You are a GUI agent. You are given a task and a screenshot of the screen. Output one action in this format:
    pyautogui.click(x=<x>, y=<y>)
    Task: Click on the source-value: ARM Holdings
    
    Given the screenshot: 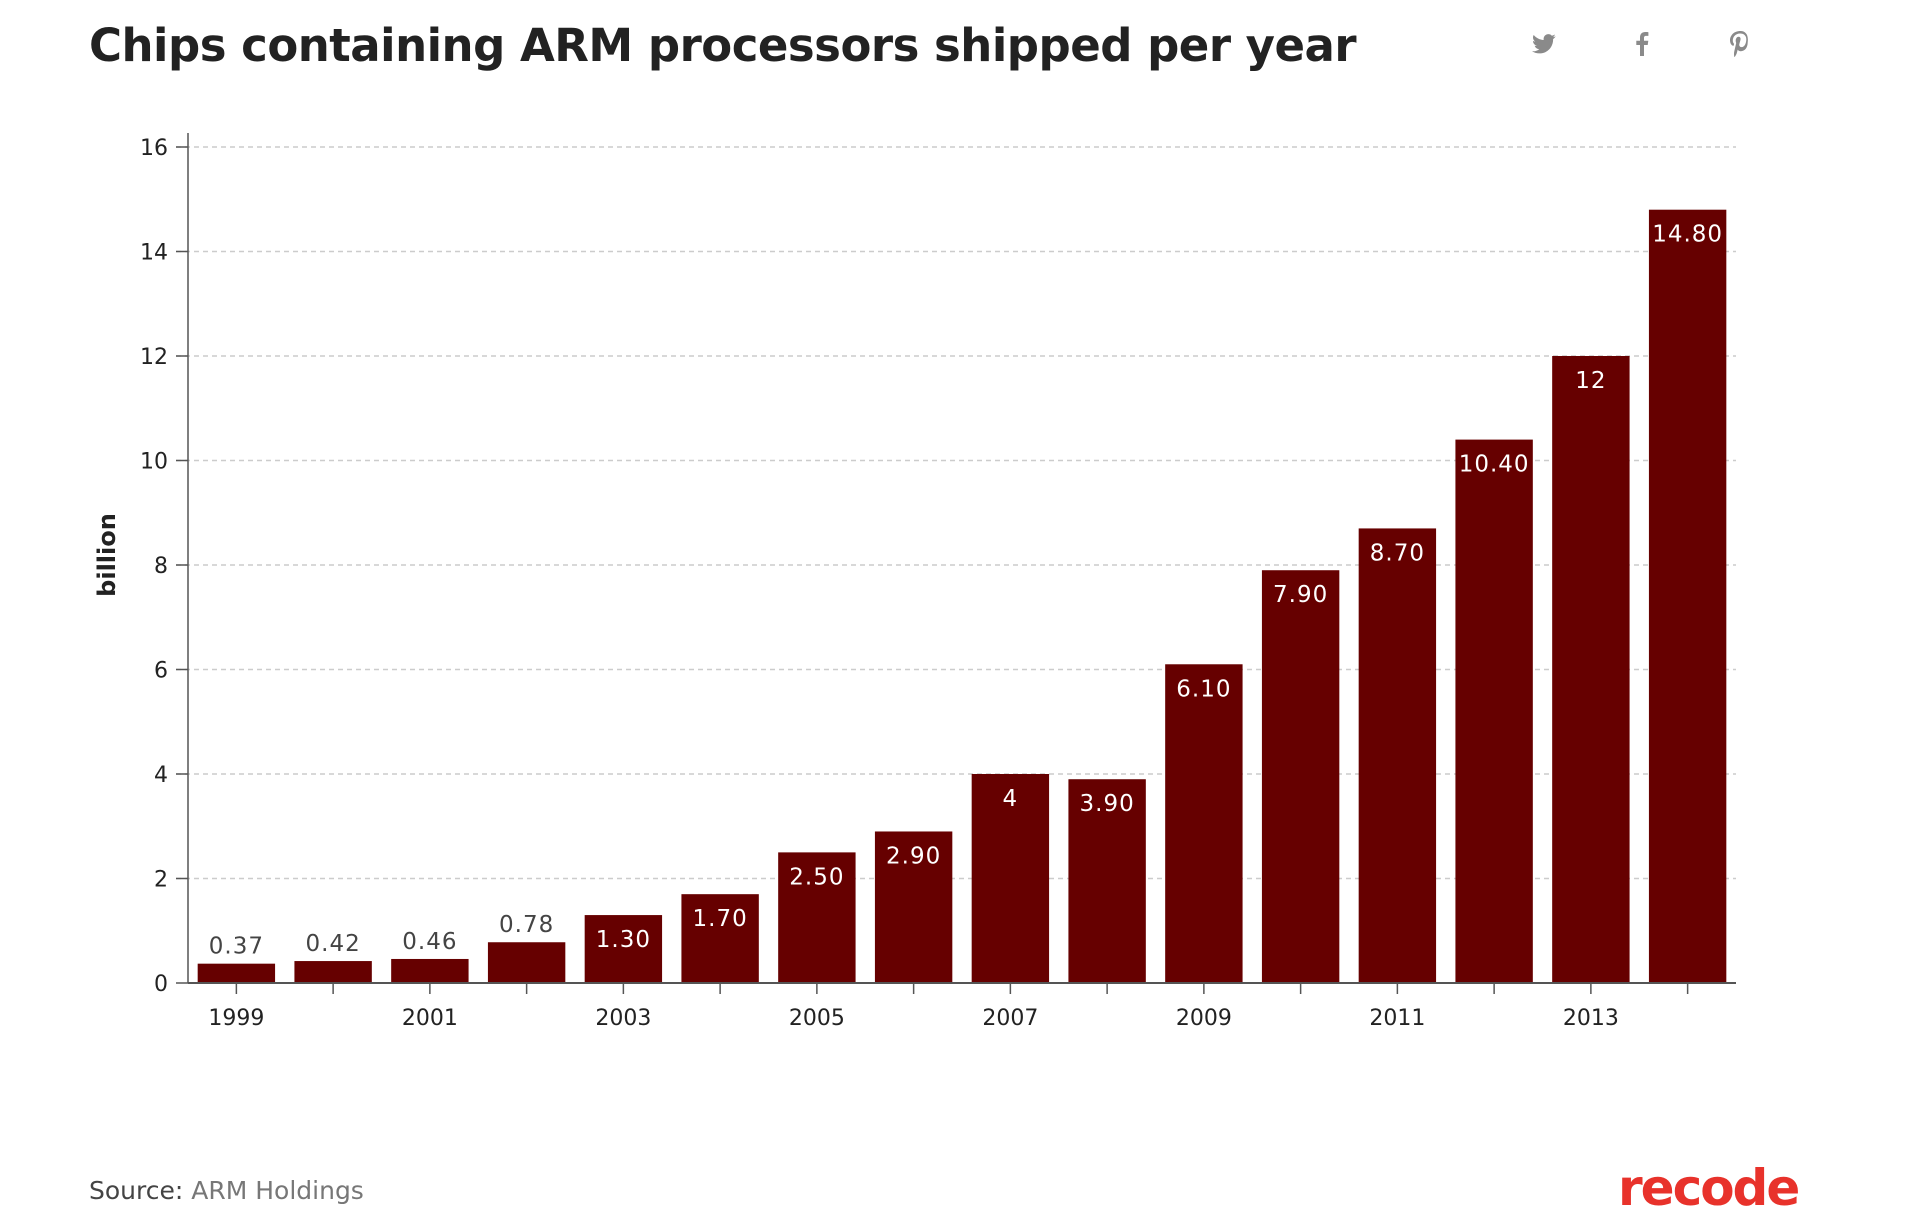 What is the action you would take?
    pyautogui.click(x=277, y=1190)
    